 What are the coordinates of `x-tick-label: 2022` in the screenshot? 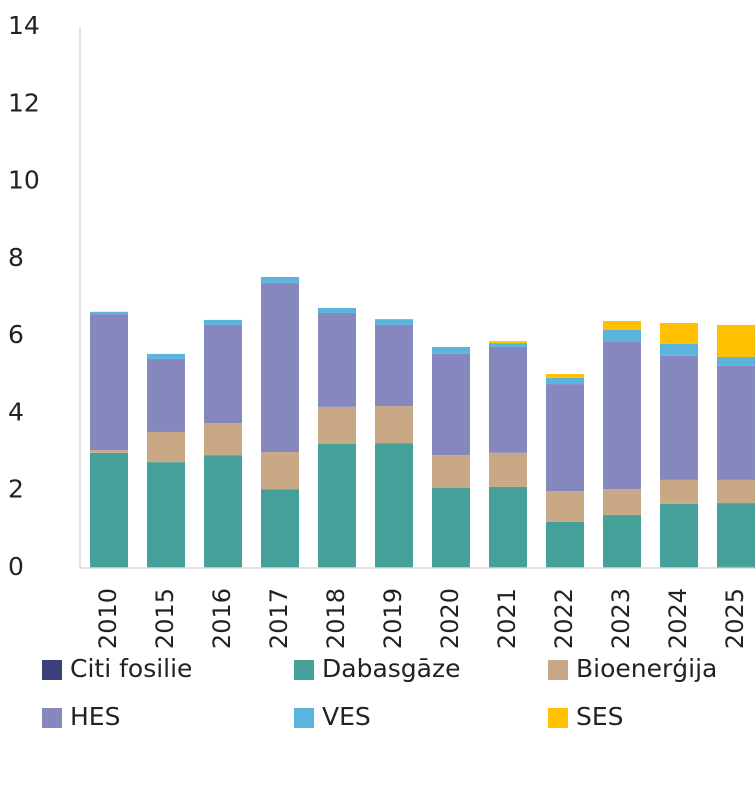 It's located at (564, 618).